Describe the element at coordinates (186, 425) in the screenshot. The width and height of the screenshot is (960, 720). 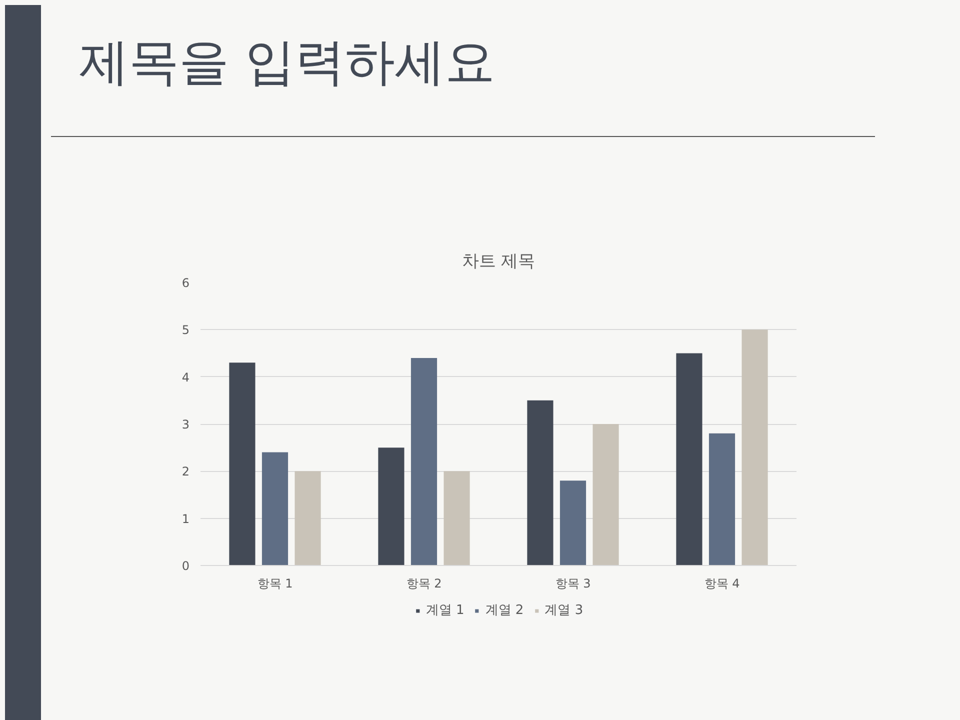
I see `y-tick-label: 3` at that location.